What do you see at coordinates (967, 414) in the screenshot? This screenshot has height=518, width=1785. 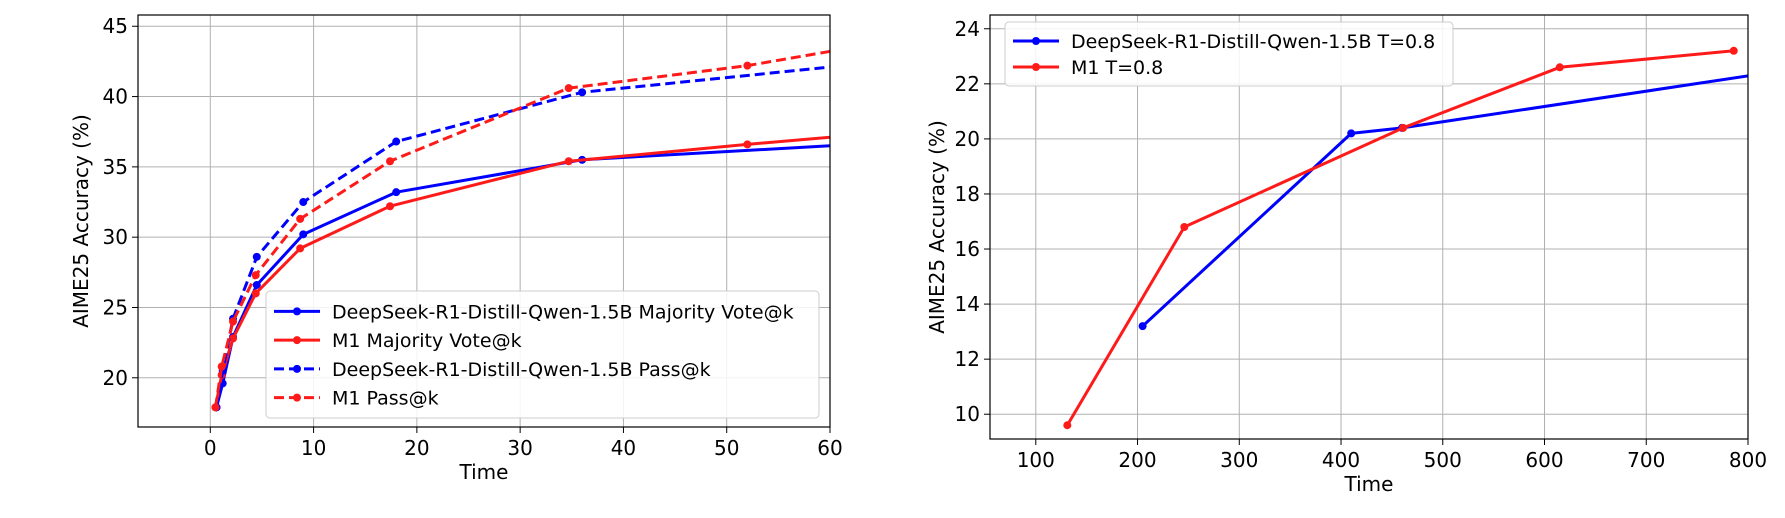 I see `y-tick-label: 10` at bounding box center [967, 414].